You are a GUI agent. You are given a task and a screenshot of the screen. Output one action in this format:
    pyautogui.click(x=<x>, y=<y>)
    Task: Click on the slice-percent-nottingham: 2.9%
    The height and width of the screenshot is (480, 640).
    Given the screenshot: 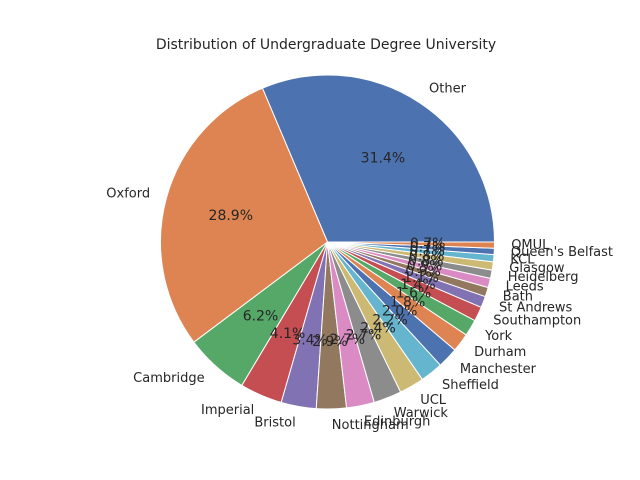 What is the action you would take?
    pyautogui.click(x=330, y=342)
    